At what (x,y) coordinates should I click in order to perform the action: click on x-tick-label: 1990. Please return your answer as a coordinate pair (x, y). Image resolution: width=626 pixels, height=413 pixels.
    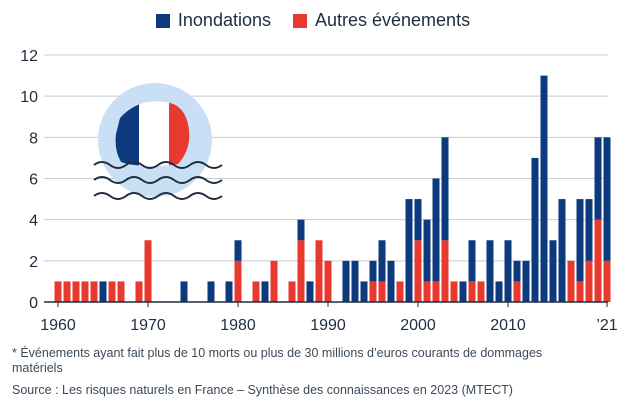
    Looking at the image, I should click on (328, 325).